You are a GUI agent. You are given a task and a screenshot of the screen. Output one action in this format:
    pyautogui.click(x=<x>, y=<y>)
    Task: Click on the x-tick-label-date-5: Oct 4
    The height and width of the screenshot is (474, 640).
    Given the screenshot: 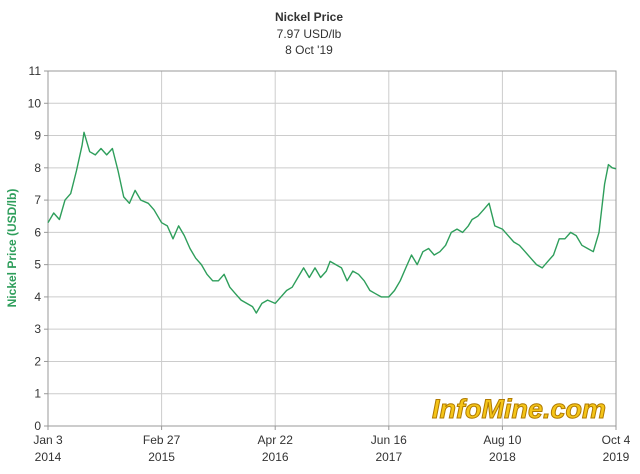 What is the action you would take?
    pyautogui.click(x=616, y=440)
    